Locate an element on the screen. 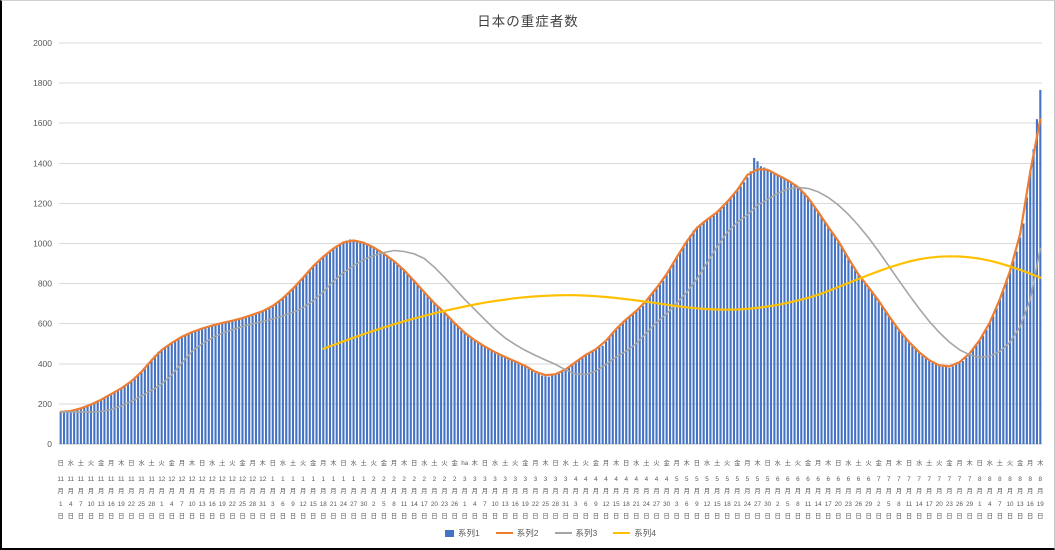 This screenshot has height=550, width=1055. x-axis-label: 24 is located at coordinates (647, 504).